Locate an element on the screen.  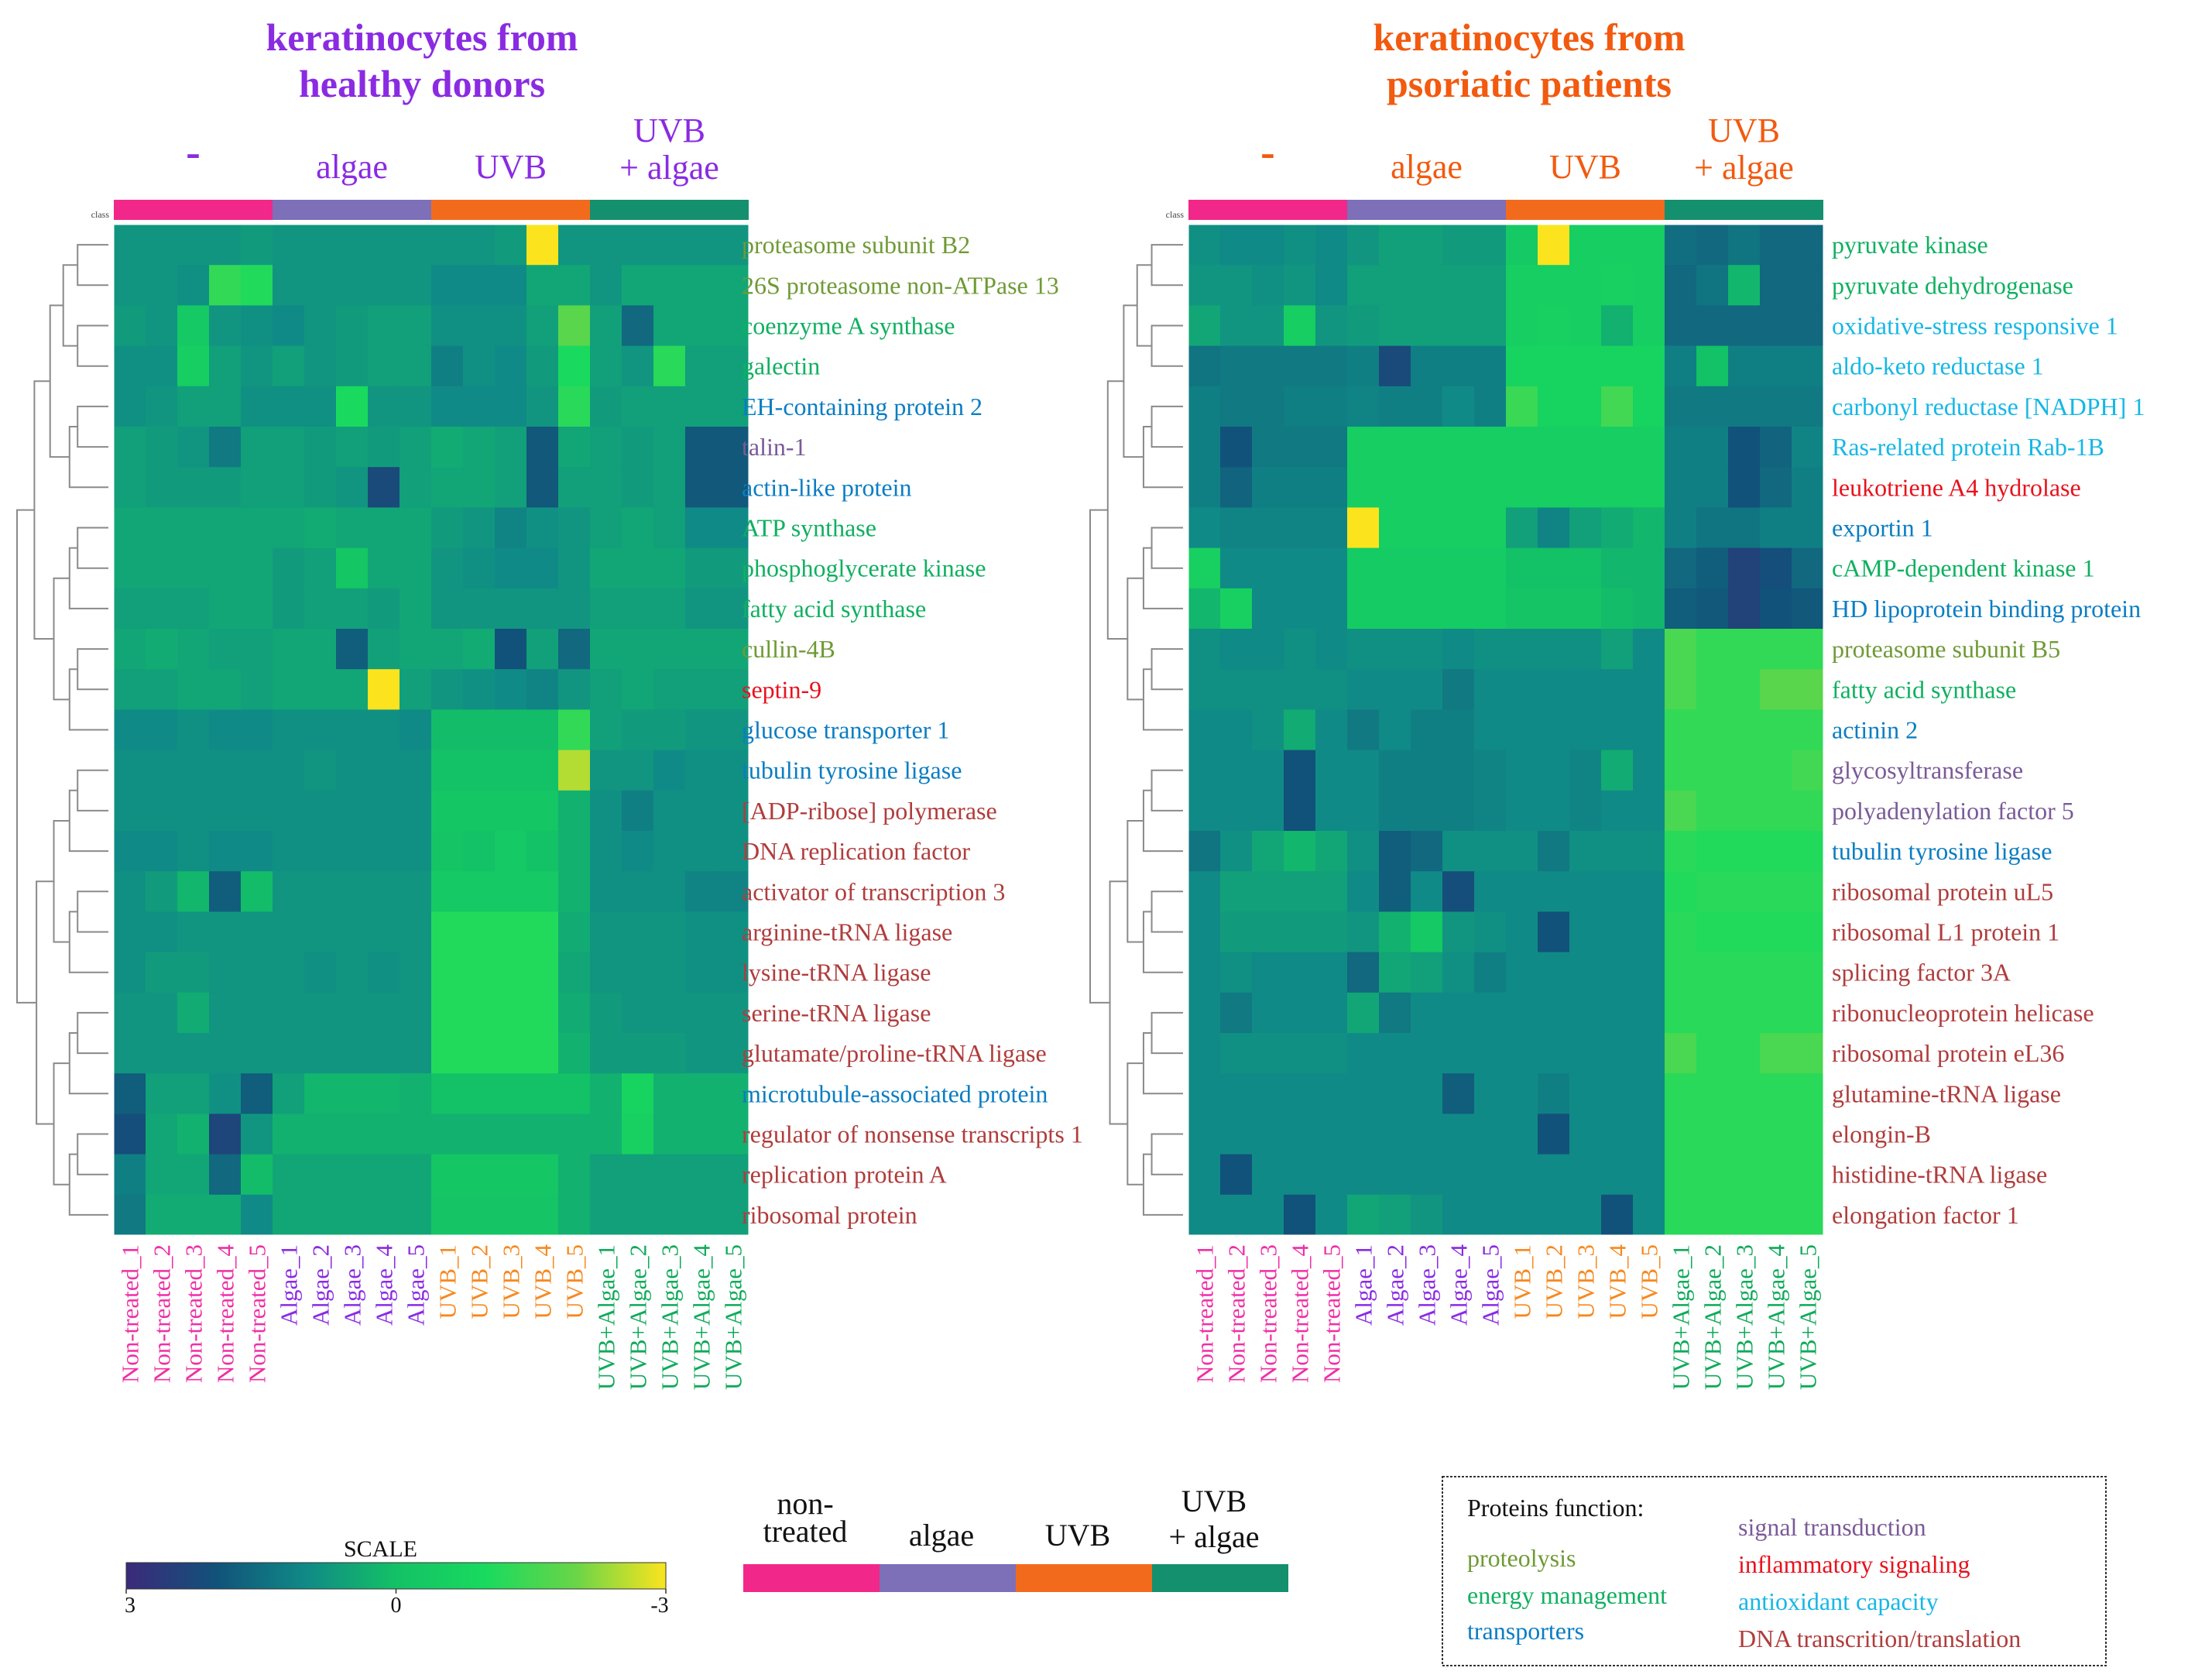
row-label: glycosyltransferase is located at coordinates (1928, 770).